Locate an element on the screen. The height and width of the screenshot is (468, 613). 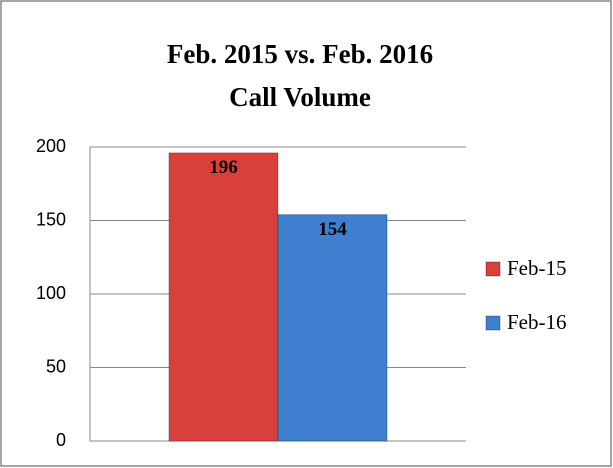
y-tick-label: 200 is located at coordinates (51, 146).